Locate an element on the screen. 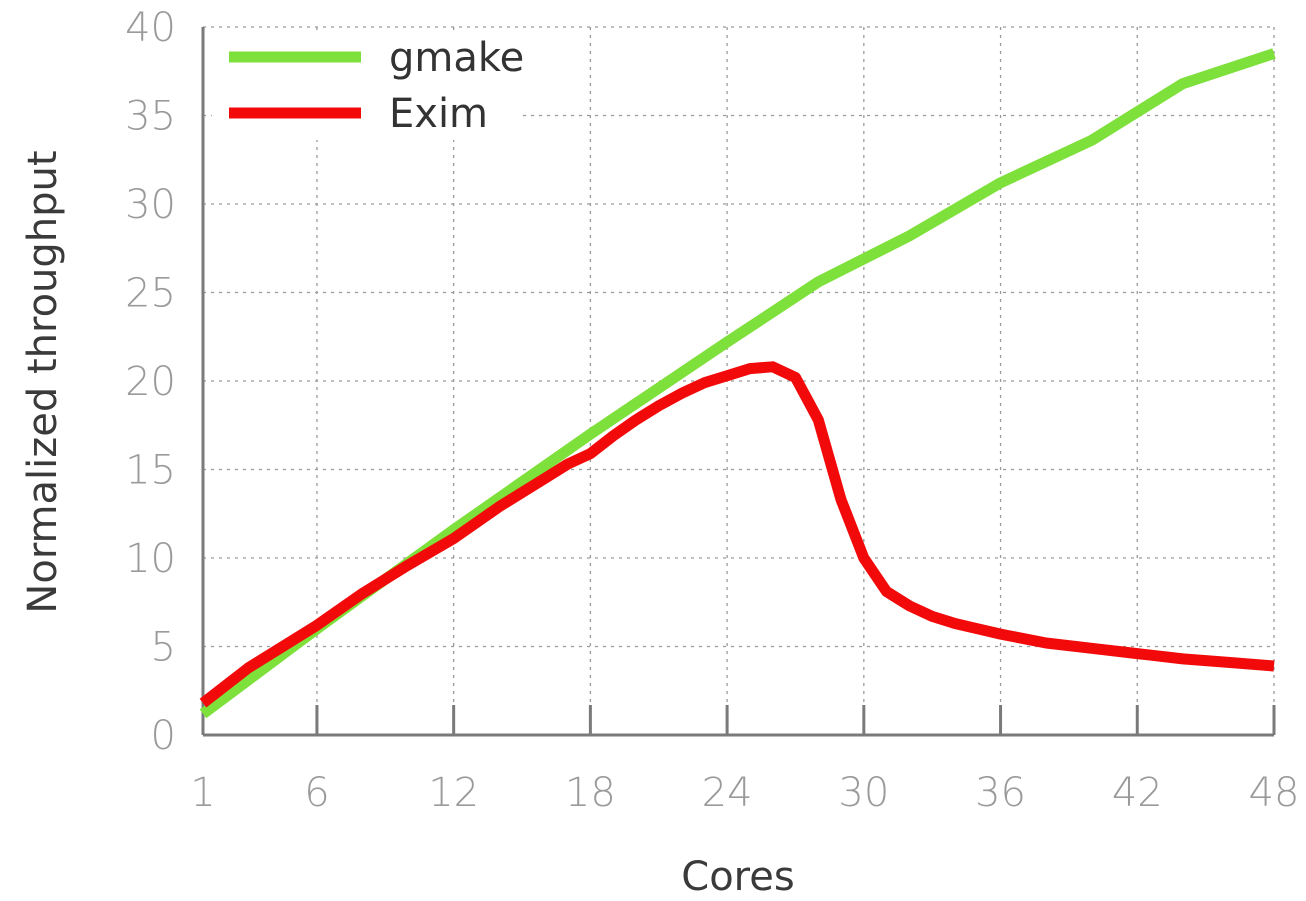  legend: gmake Exim is located at coordinates (368, 85).